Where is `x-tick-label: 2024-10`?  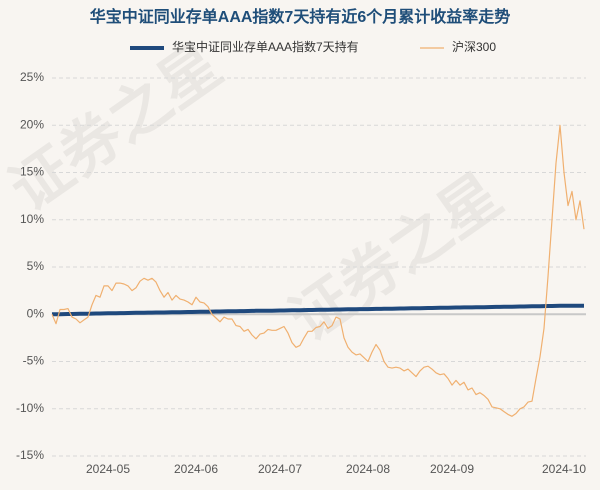
x-tick-label: 2024-10 is located at coordinates (564, 469).